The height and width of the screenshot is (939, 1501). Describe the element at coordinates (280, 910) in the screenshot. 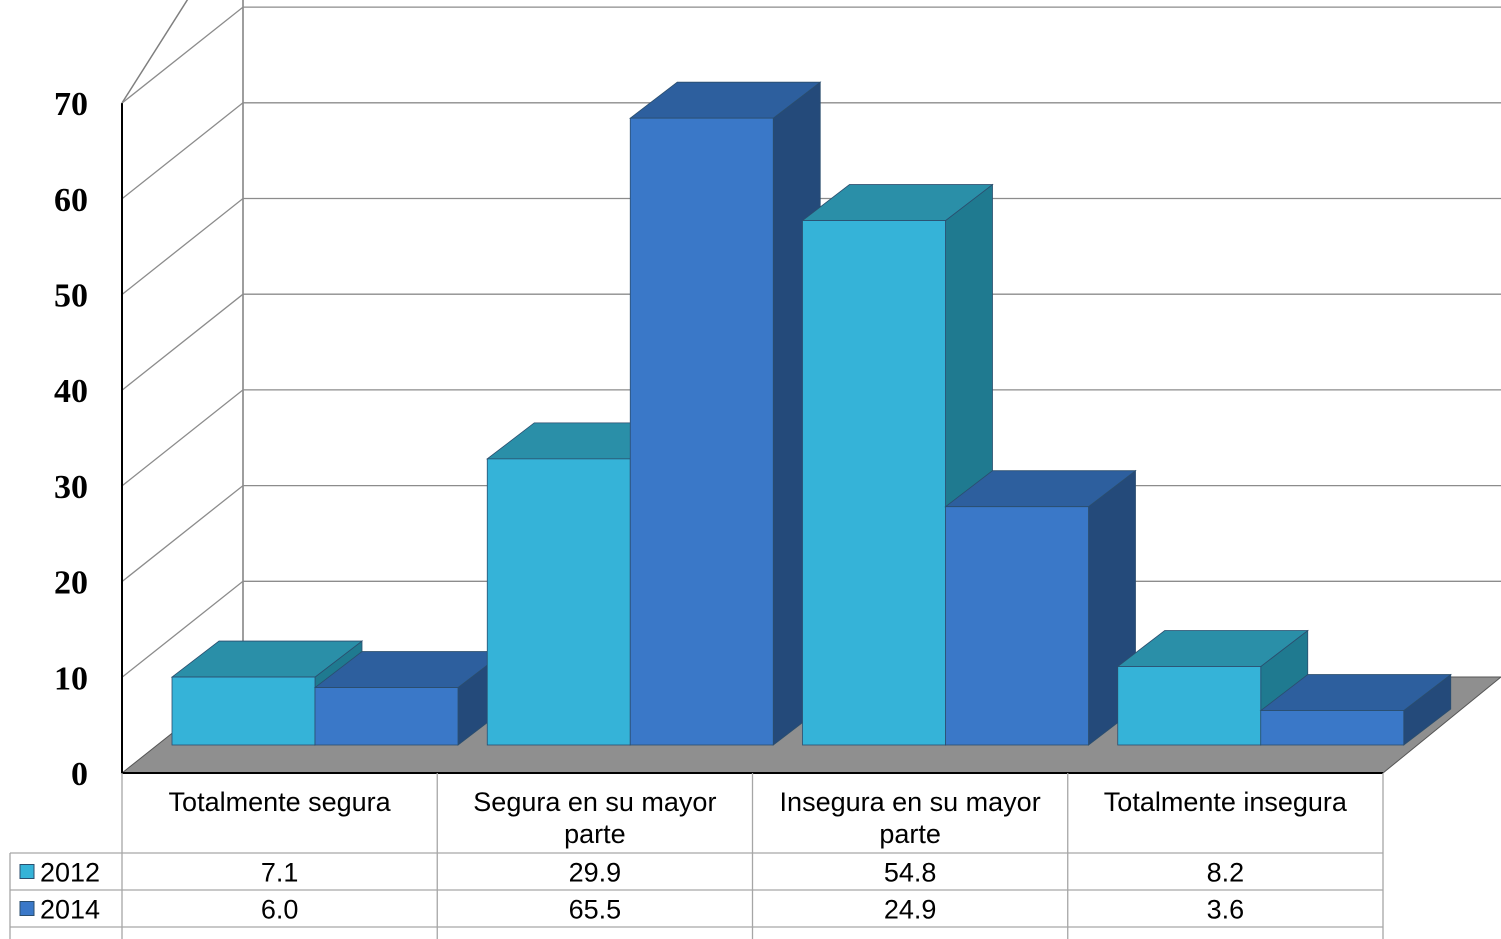

I see `table-value: 6.0` at that location.